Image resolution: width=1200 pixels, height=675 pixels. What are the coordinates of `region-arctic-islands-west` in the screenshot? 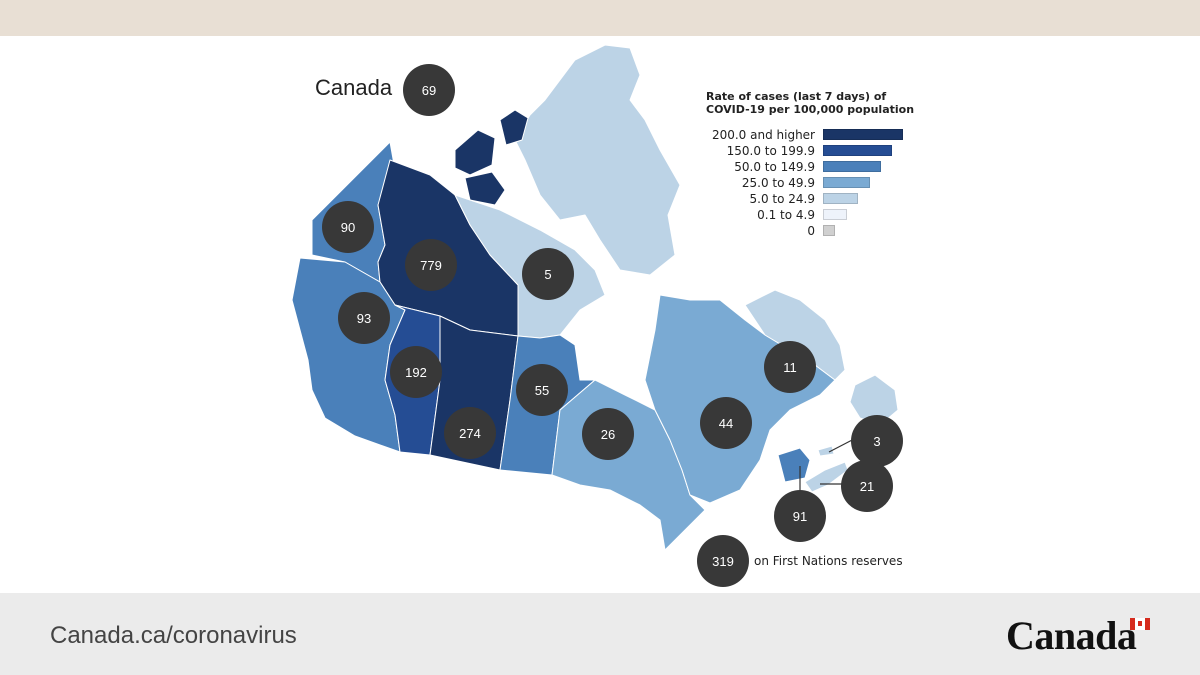 It's located at (514, 127).